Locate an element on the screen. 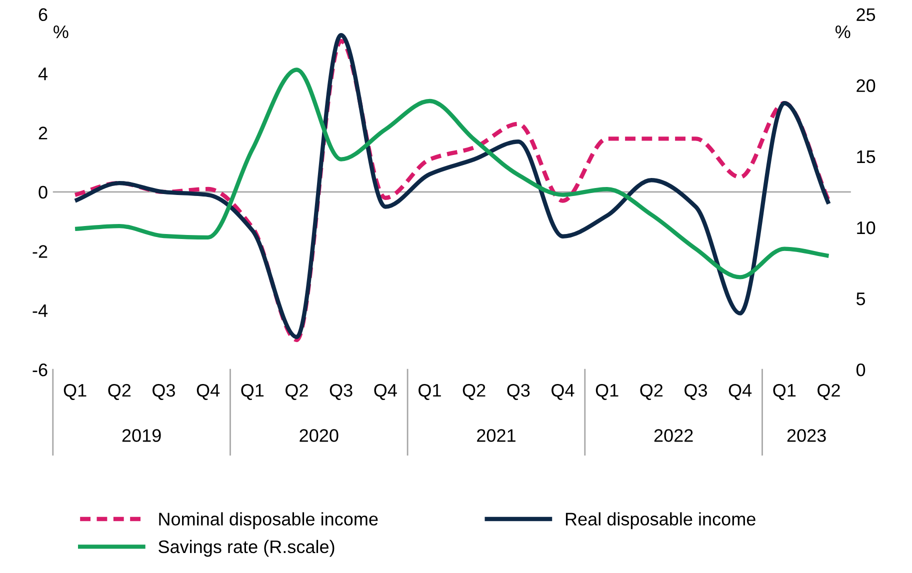  y2-axis-title: % is located at coordinates (842, 32).